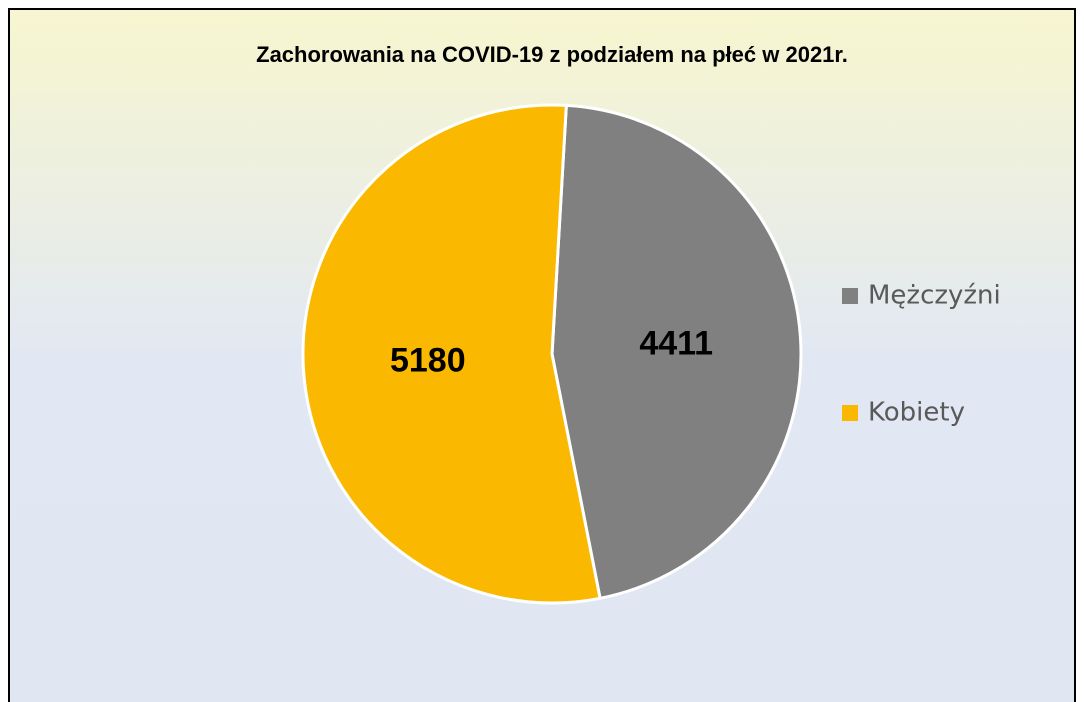 The width and height of the screenshot is (1084, 702). I want to click on legend-label: Kobiety, so click(916, 413).